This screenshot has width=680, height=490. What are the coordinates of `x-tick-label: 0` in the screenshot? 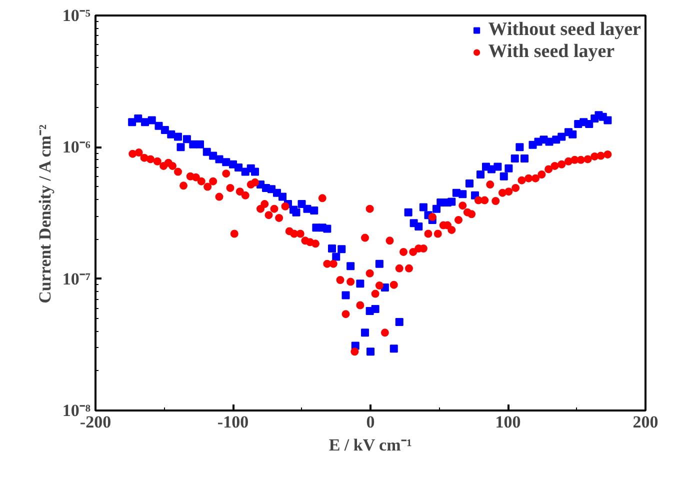 It's located at (370, 422).